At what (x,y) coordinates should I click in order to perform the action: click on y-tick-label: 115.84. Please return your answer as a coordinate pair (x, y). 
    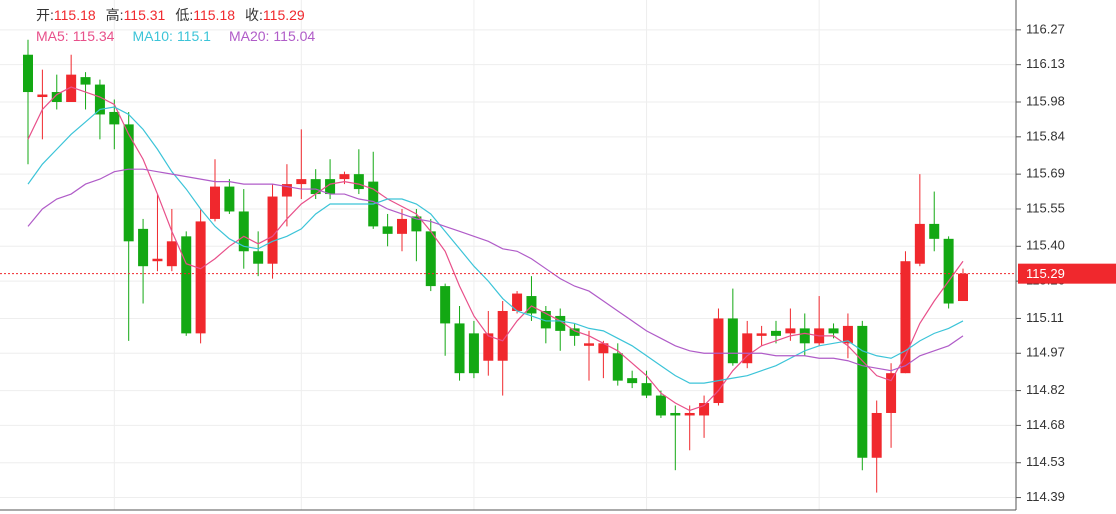
    Looking at the image, I should click on (1045, 135).